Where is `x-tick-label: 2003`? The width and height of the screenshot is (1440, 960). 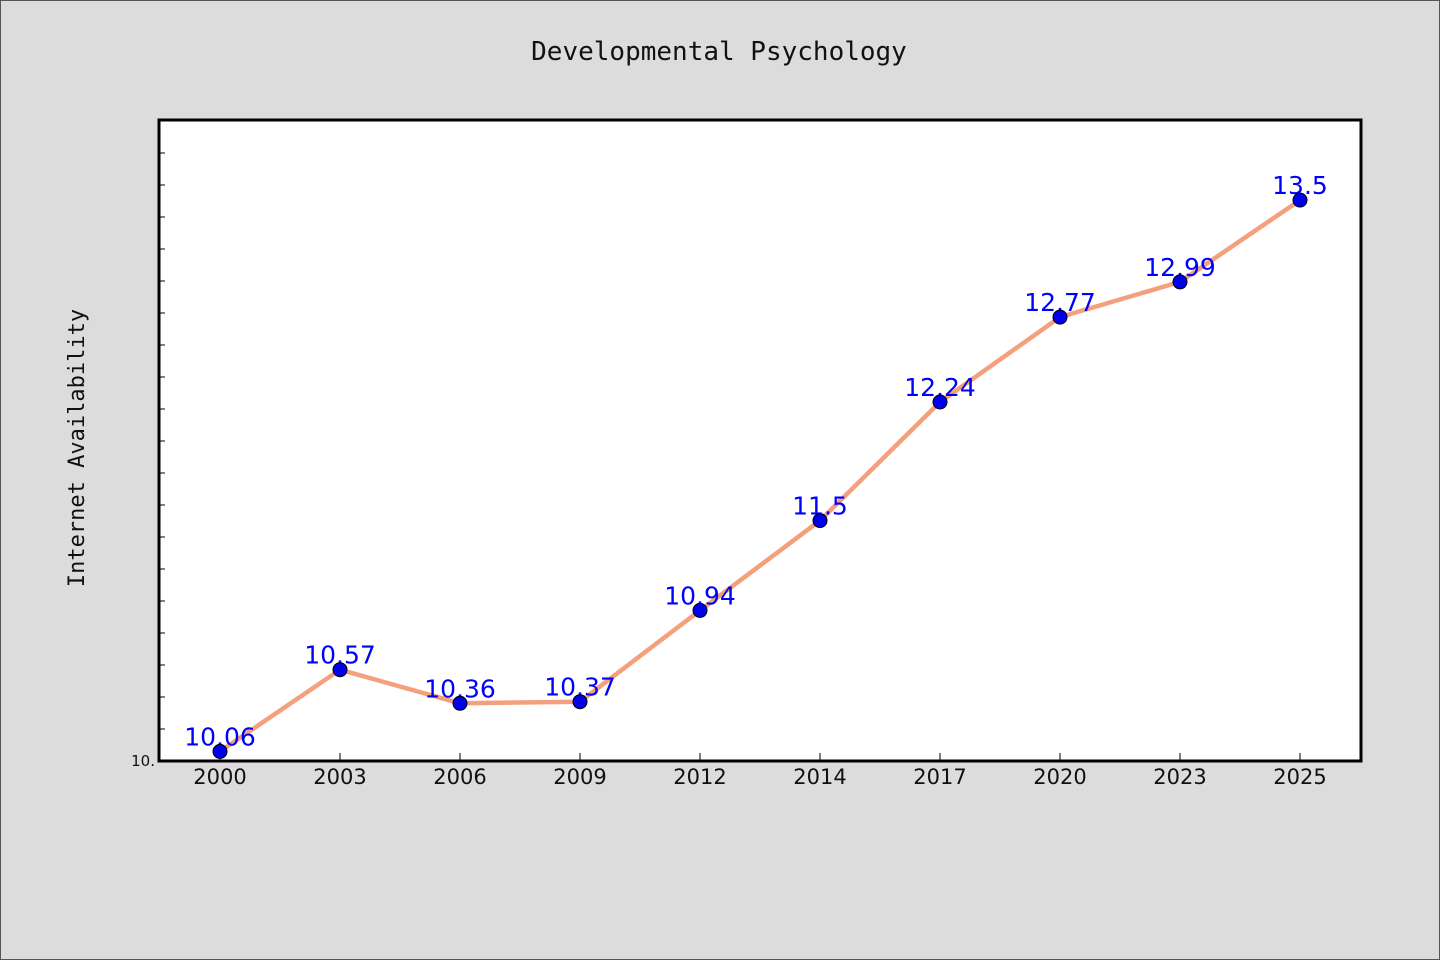 x-tick-label: 2003 is located at coordinates (339, 777).